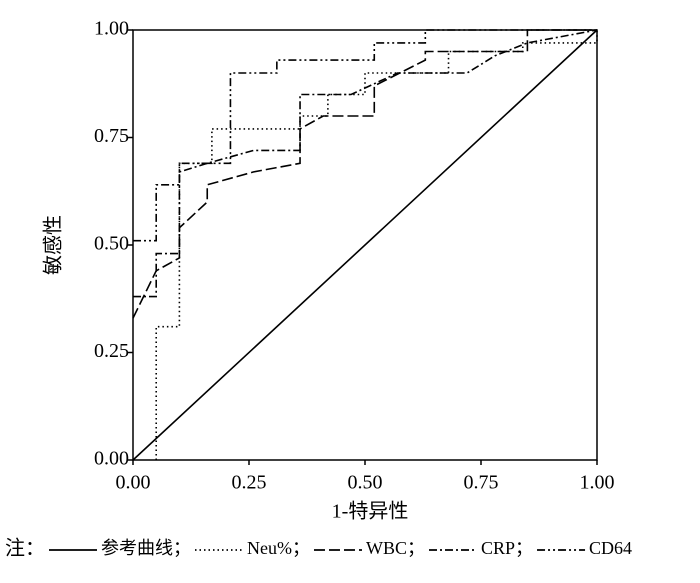 This screenshot has width=700, height=583. What do you see at coordinates (111, 29) in the screenshot?
I see `y-tick-label: 1.00` at bounding box center [111, 29].